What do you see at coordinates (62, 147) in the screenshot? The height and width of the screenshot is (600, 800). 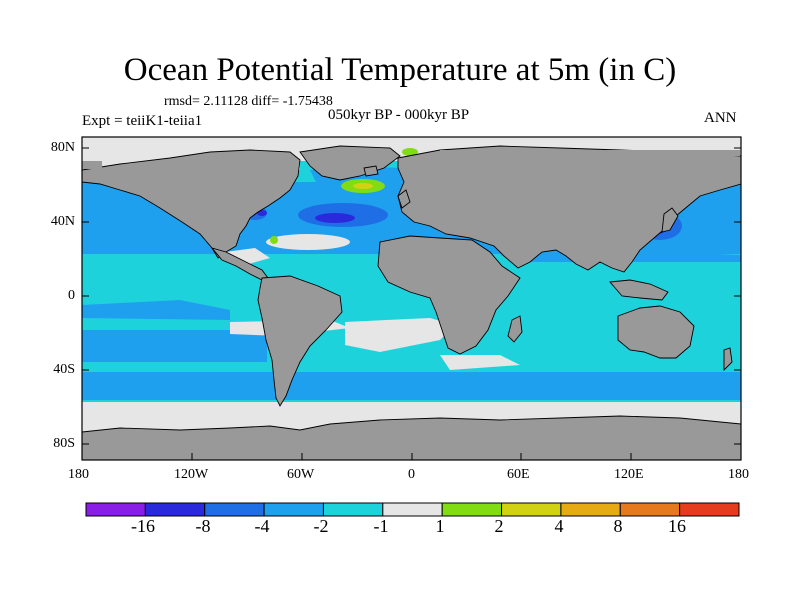 I see `y-tick-label: 80N` at bounding box center [62, 147].